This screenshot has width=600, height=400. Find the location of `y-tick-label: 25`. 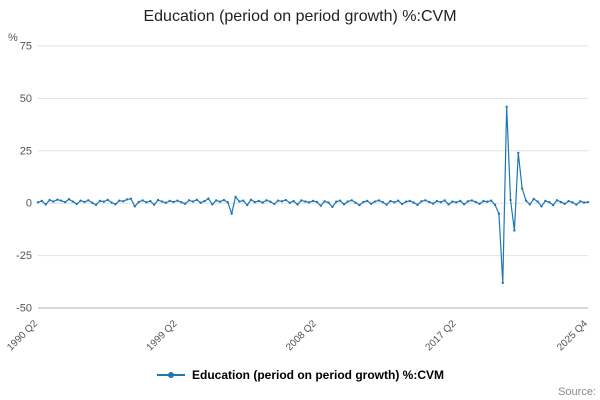

y-tick-label: 25 is located at coordinates (26, 151).